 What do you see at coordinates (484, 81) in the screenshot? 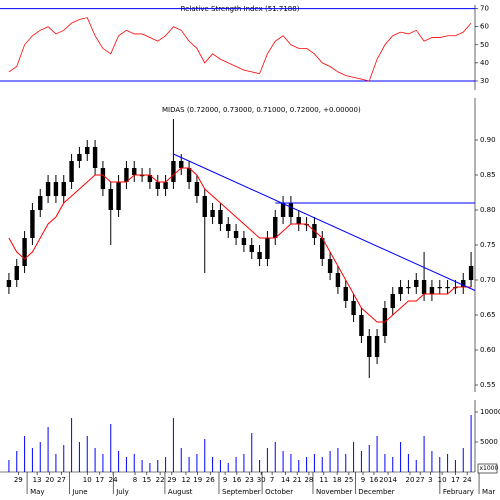
I see `y-tick-label: 30` at bounding box center [484, 81].